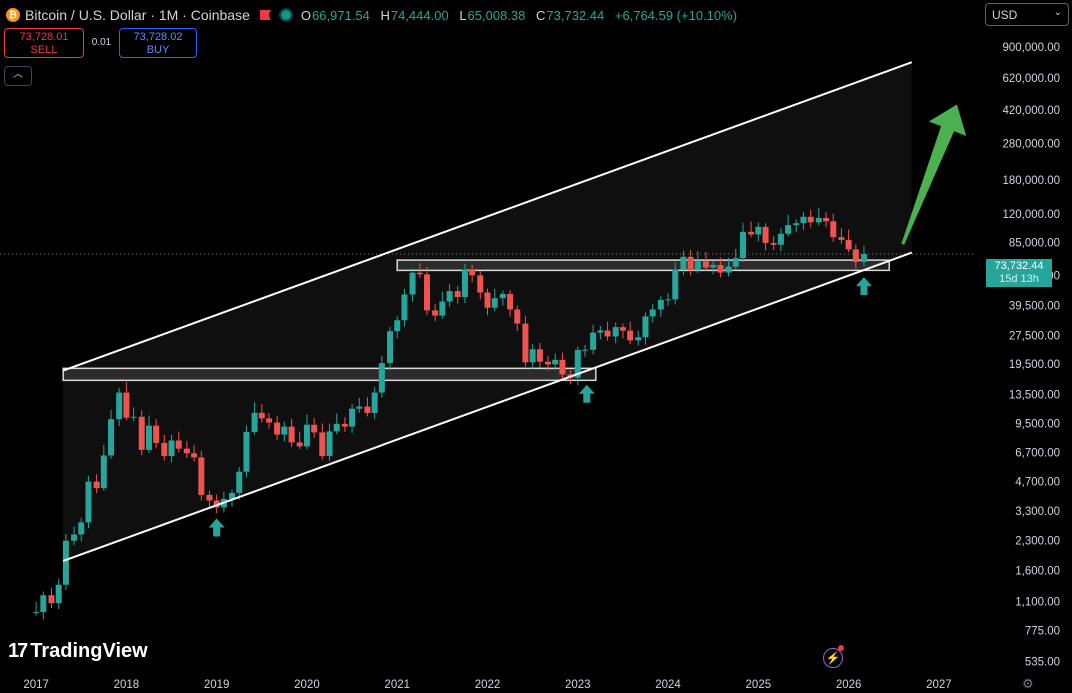 The height and width of the screenshot is (693, 1072). Describe the element at coordinates (1034, 365) in the screenshot. I see `y-tick-label: 19,500.00` at that location.